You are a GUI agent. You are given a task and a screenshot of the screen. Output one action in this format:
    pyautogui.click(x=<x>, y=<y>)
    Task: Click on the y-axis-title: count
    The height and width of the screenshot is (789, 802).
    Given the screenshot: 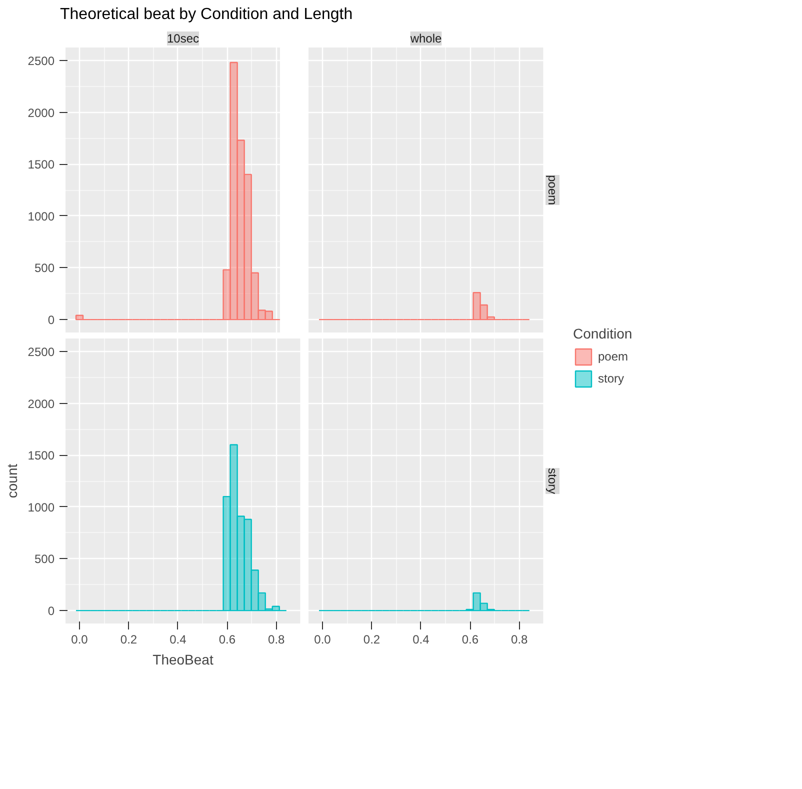 What is the action you would take?
    pyautogui.click(x=12, y=481)
    